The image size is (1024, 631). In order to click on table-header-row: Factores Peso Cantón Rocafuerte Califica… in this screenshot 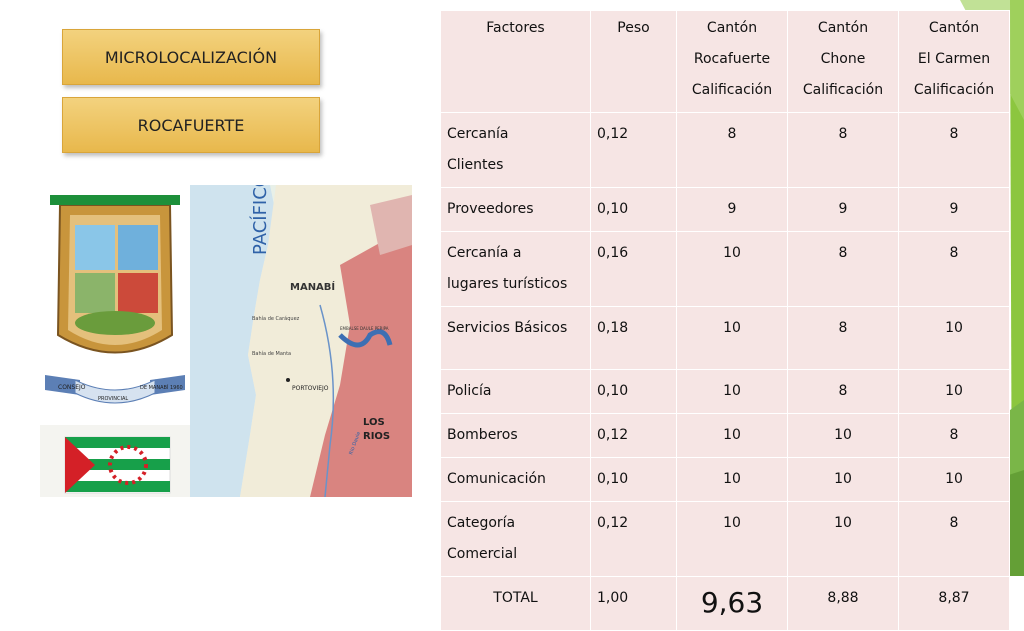, I will do `click(725, 61)`.